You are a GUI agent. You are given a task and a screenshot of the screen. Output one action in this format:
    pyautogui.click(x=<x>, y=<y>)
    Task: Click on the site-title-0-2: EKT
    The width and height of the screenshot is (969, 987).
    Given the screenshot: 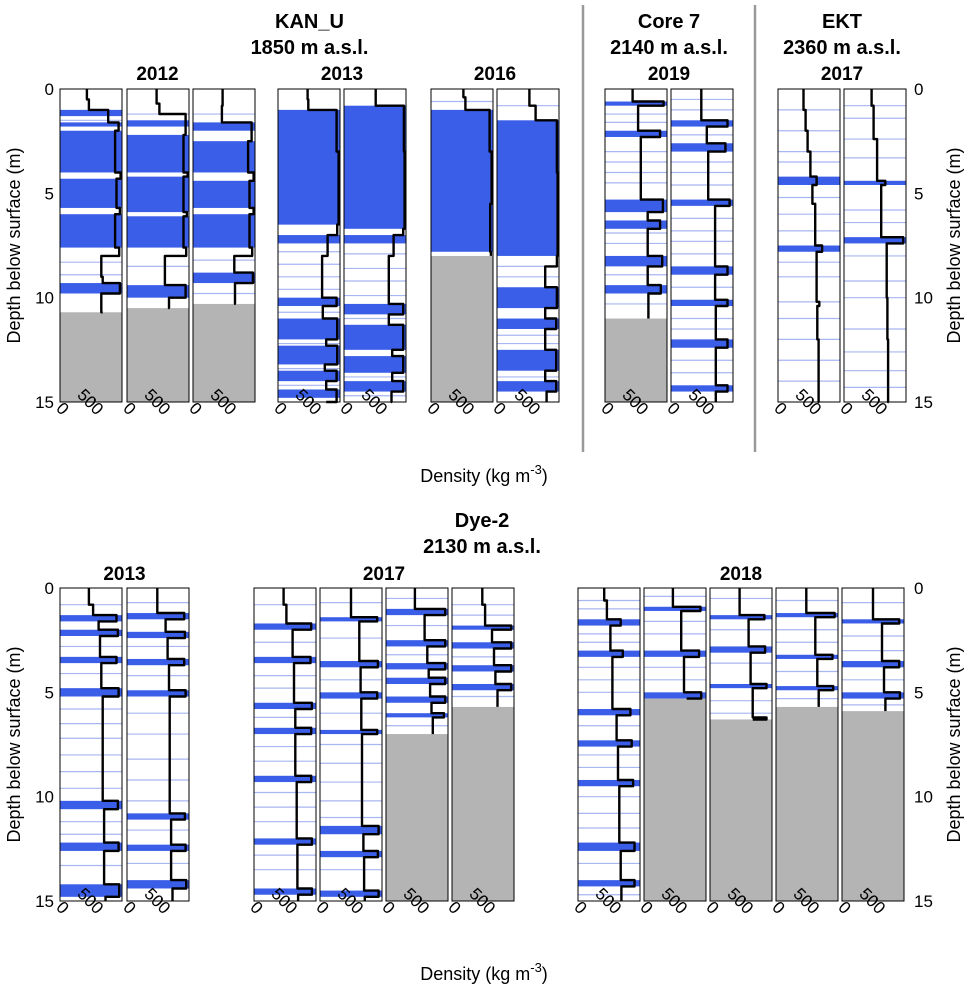 What is the action you would take?
    pyautogui.click(x=842, y=22)
    